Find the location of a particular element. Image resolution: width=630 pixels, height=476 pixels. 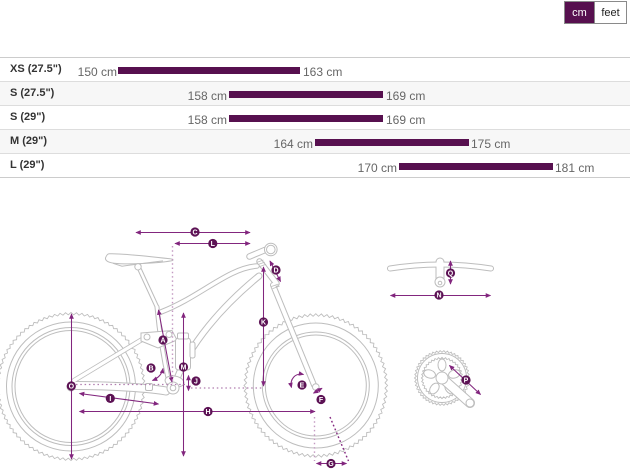

svg-text: K is located at coordinates (263, 323).